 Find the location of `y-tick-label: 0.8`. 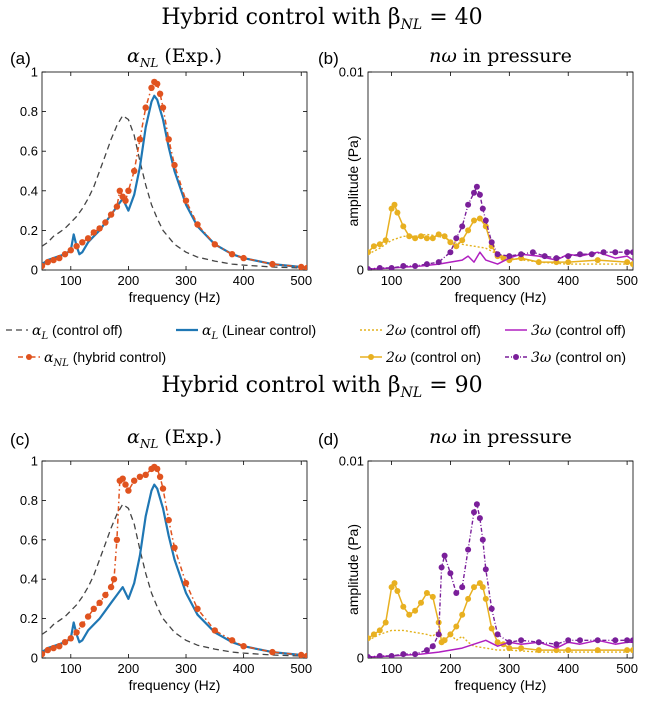

y-tick-label: 0.8 is located at coordinates (29, 111).